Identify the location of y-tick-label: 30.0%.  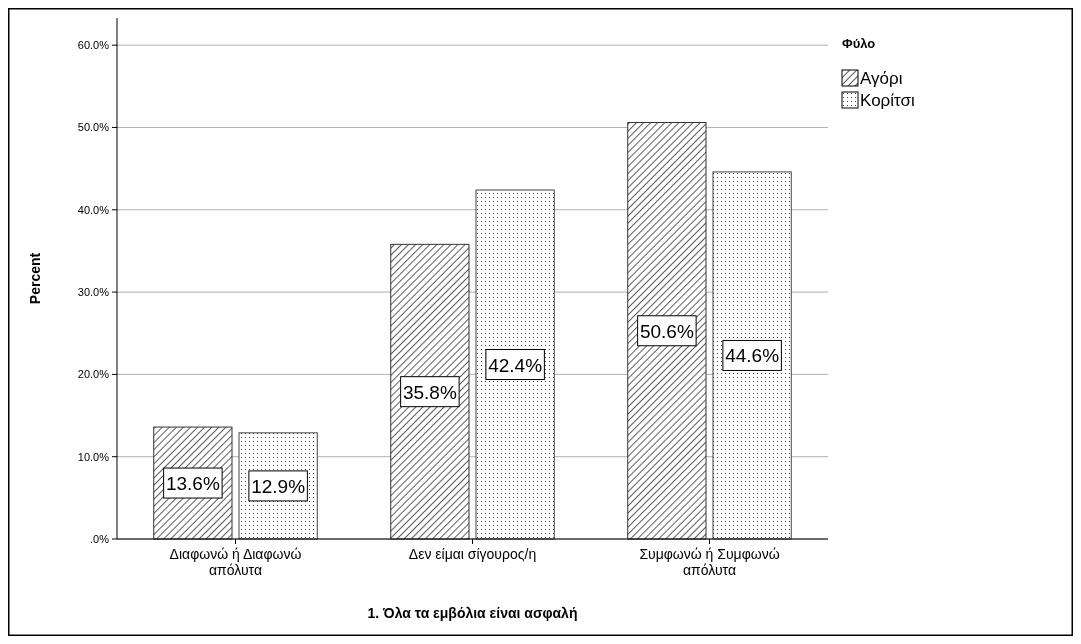
(93, 292).